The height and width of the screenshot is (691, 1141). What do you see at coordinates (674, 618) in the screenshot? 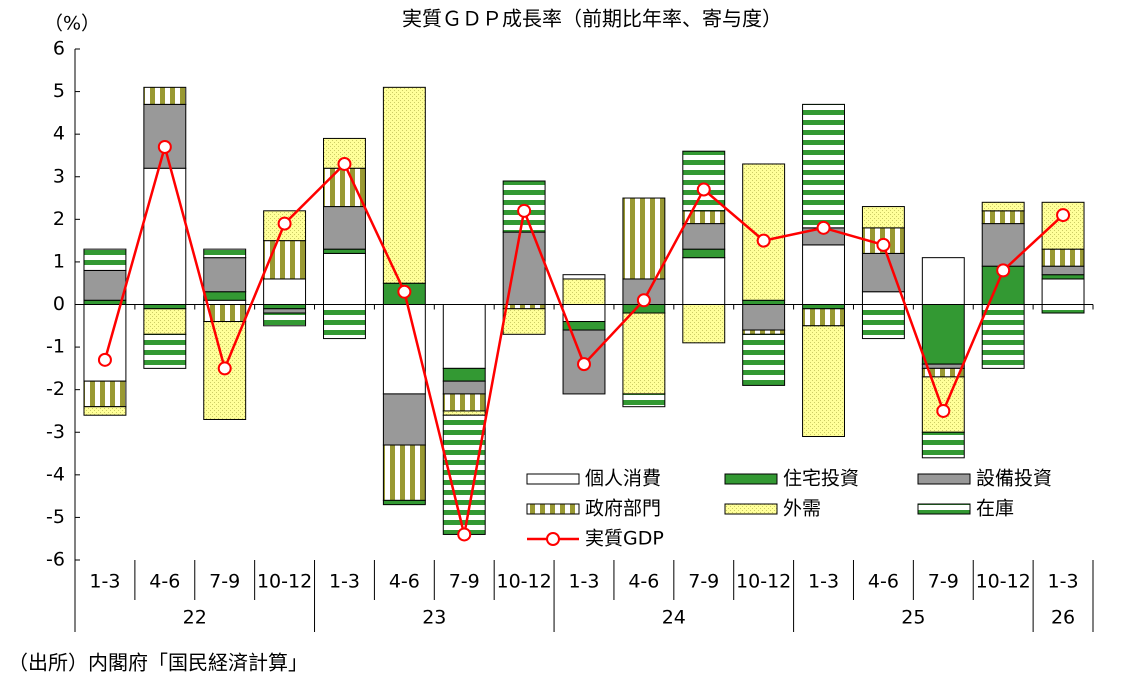
I see `group-label: 24` at bounding box center [674, 618].